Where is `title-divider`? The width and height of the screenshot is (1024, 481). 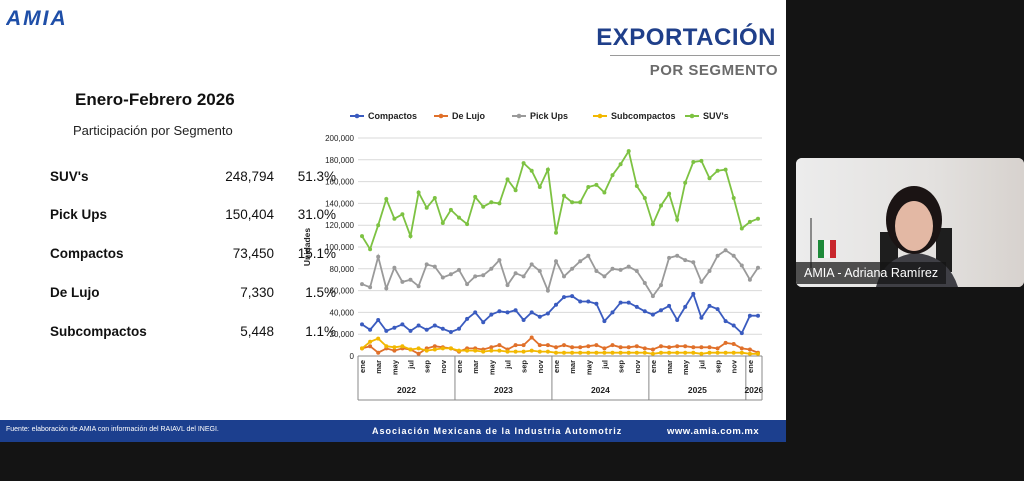
title-divider is located at coordinates (695, 55).